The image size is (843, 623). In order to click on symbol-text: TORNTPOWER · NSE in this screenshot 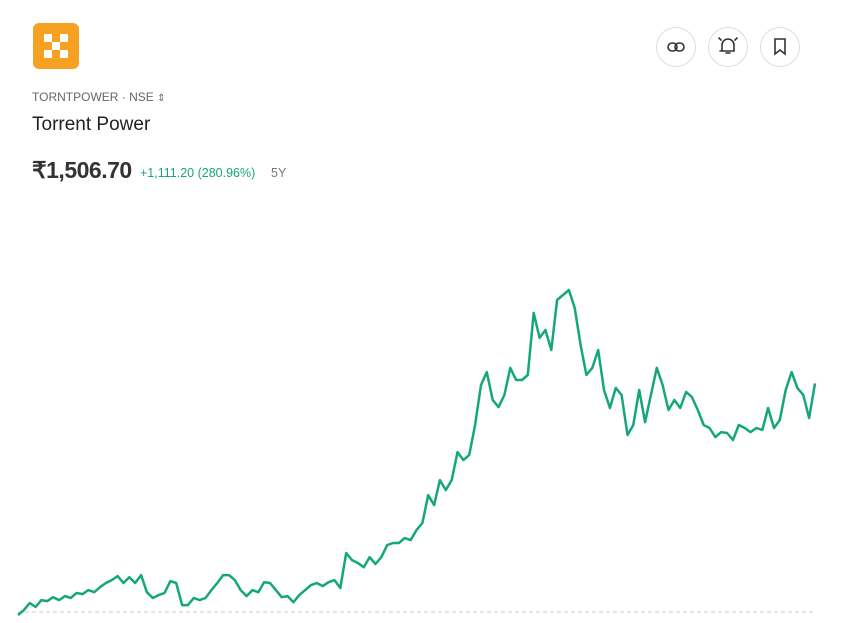, I will do `click(93, 97)`.